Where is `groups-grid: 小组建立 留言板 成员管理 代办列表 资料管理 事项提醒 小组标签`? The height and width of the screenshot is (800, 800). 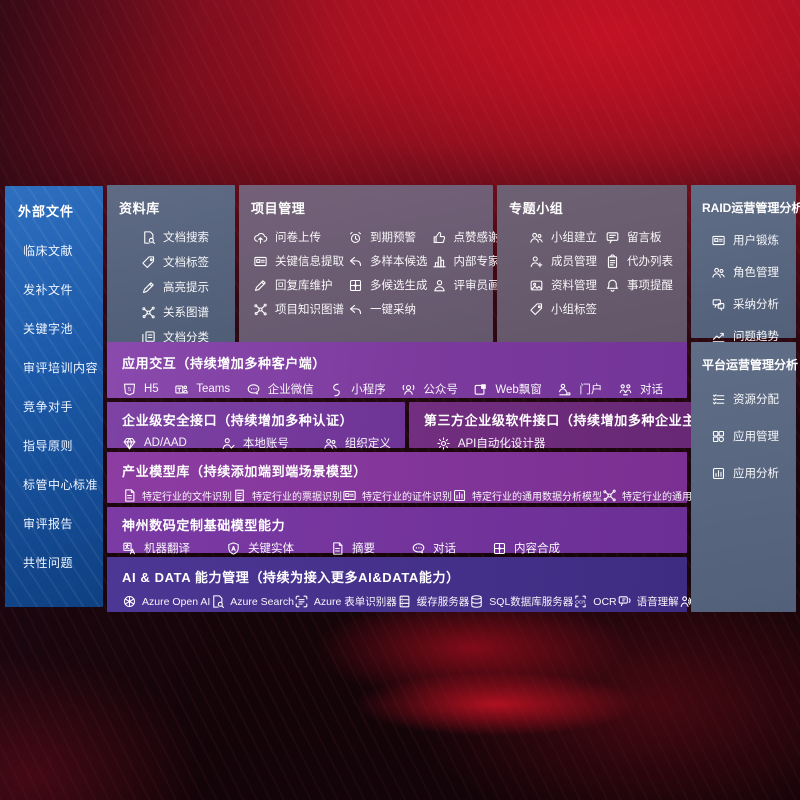 groups-grid: 小组建立 留言板 成员管理 代办列表 资料管理 事项提醒 小组标签 is located at coordinates (601, 273).